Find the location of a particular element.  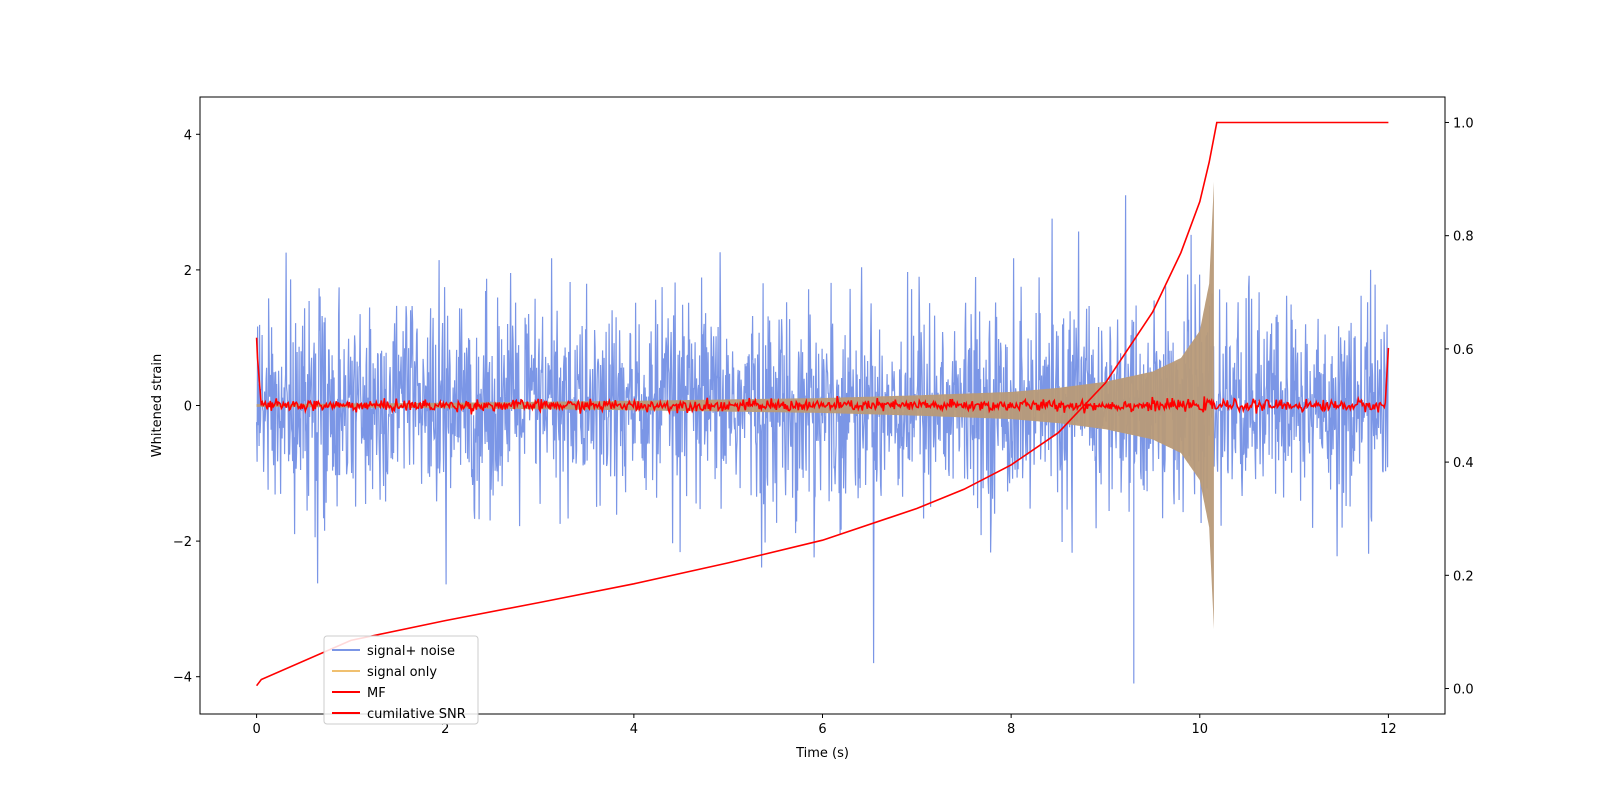

x-tick-label: 12 is located at coordinates (1388, 729).